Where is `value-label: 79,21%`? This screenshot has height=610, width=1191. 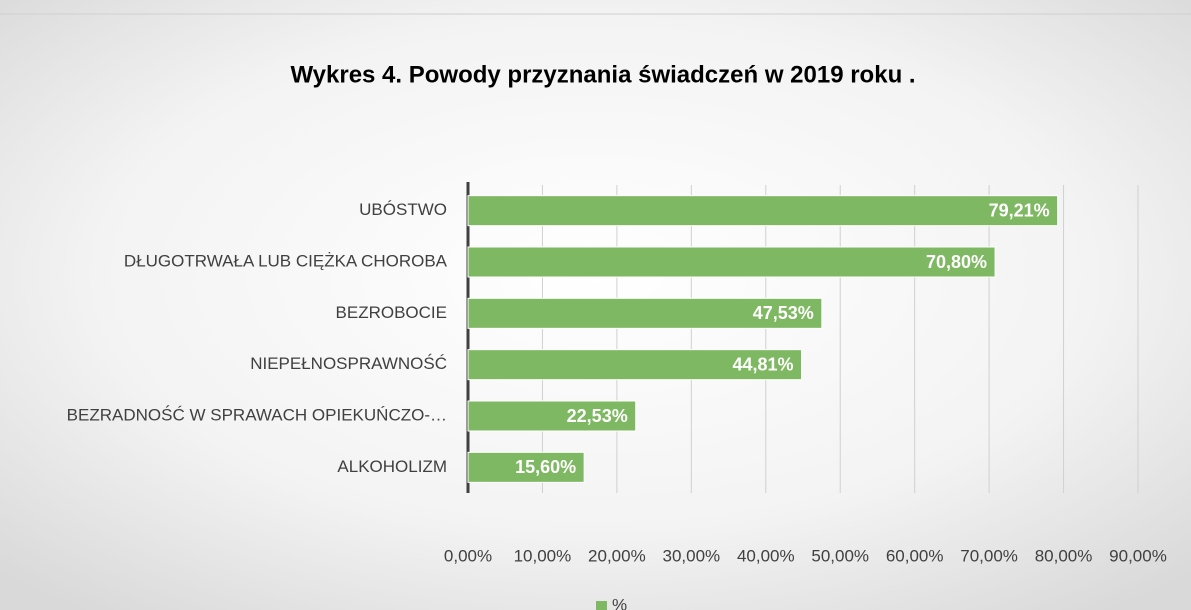 value-label: 79,21% is located at coordinates (1019, 210).